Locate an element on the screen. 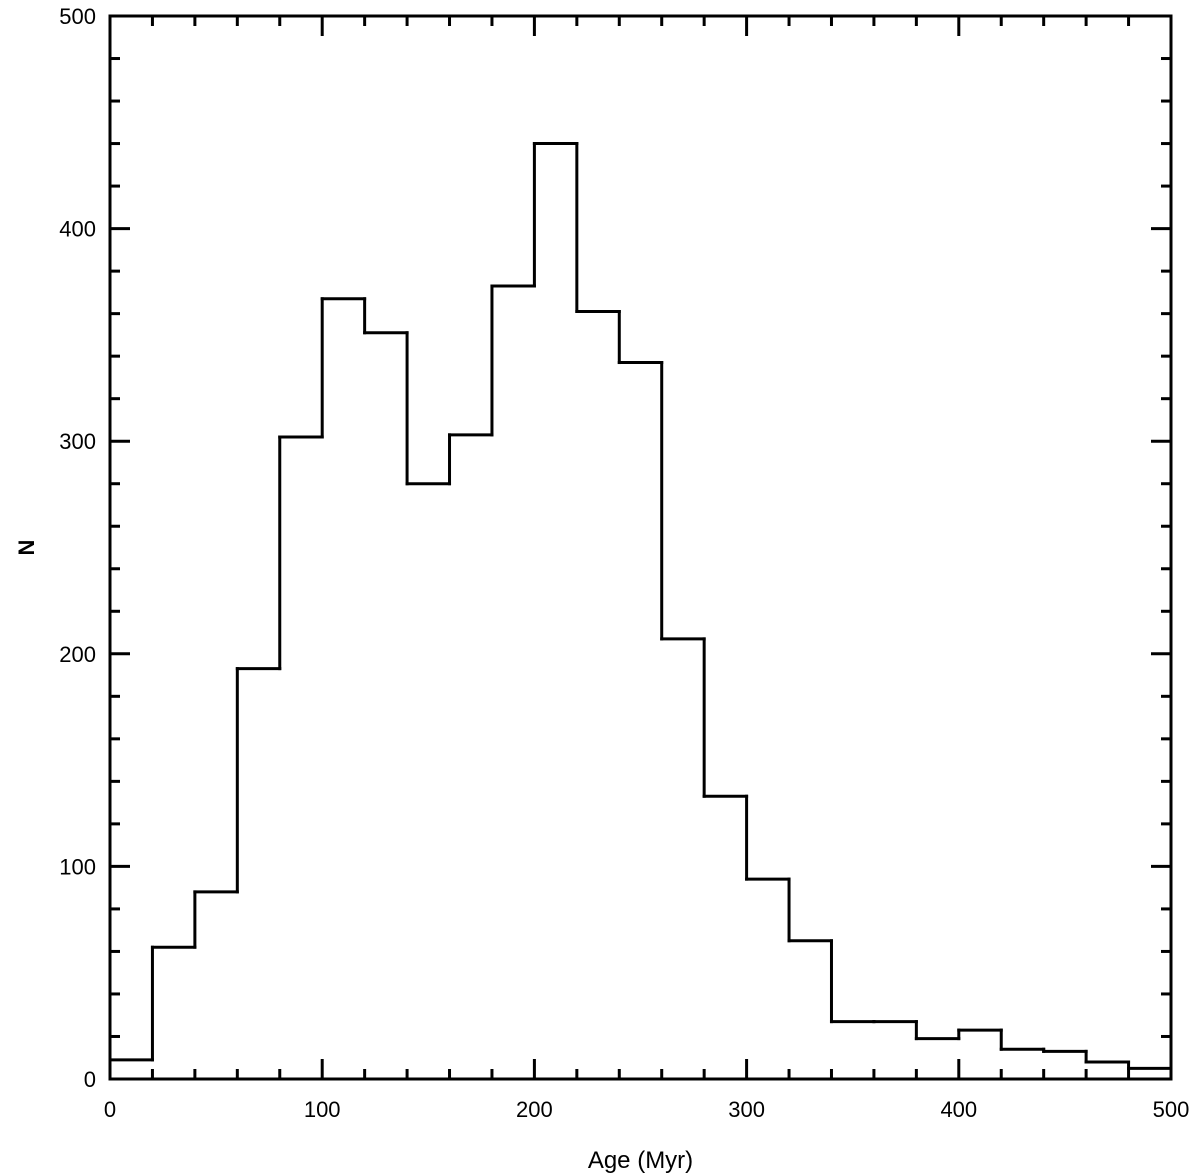 Image resolution: width=1200 pixels, height=1176 pixels. y-tick-label: 0 is located at coordinates (90, 1079).